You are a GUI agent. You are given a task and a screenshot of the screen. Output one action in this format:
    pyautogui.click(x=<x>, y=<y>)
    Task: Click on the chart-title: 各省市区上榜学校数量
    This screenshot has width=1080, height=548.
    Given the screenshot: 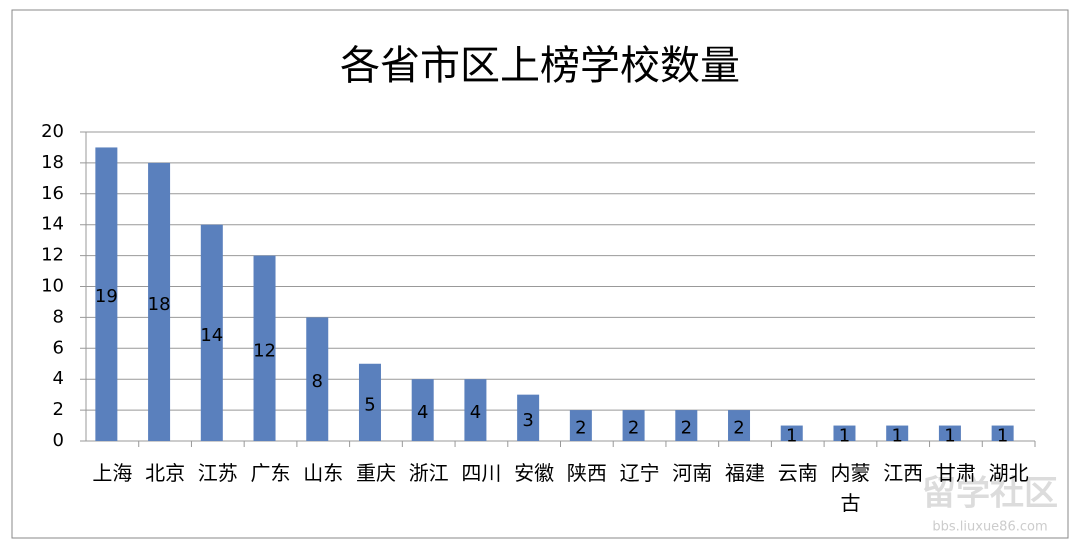 What is the action you would take?
    pyautogui.click(x=540, y=66)
    